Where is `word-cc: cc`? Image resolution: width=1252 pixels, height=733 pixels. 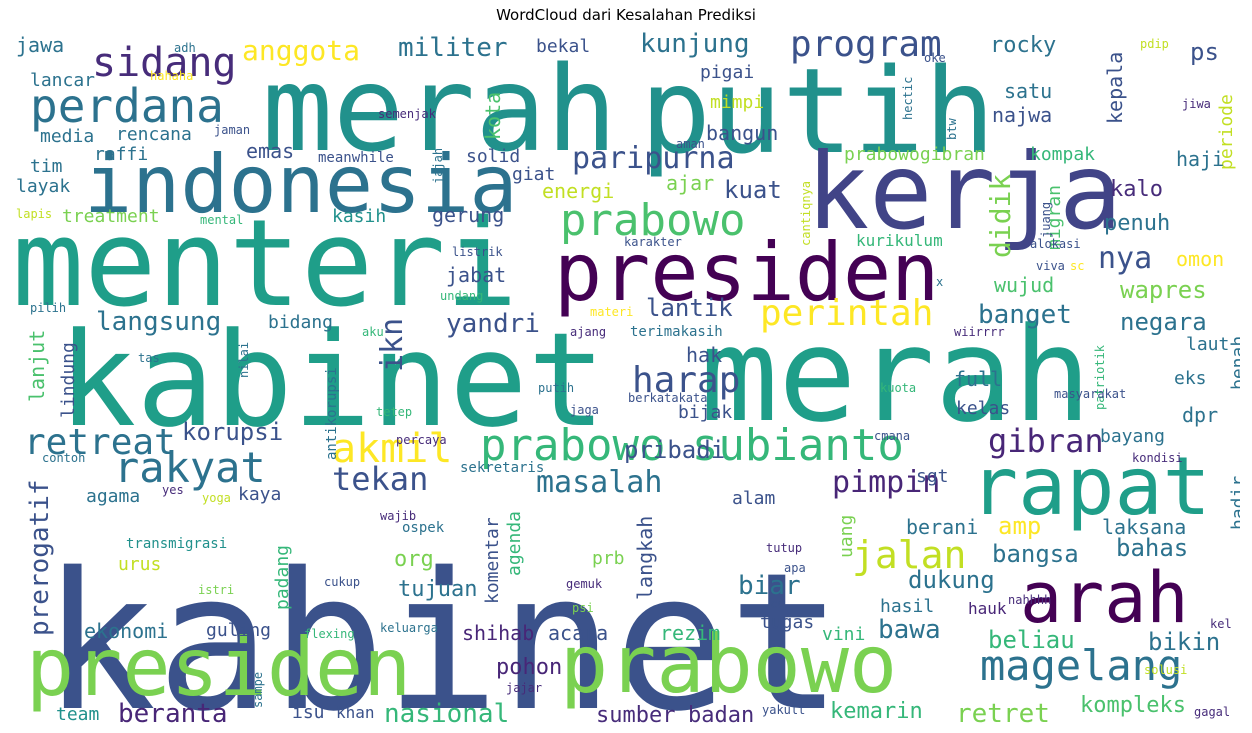
word-cc: cc is located at coordinates (777, 604).